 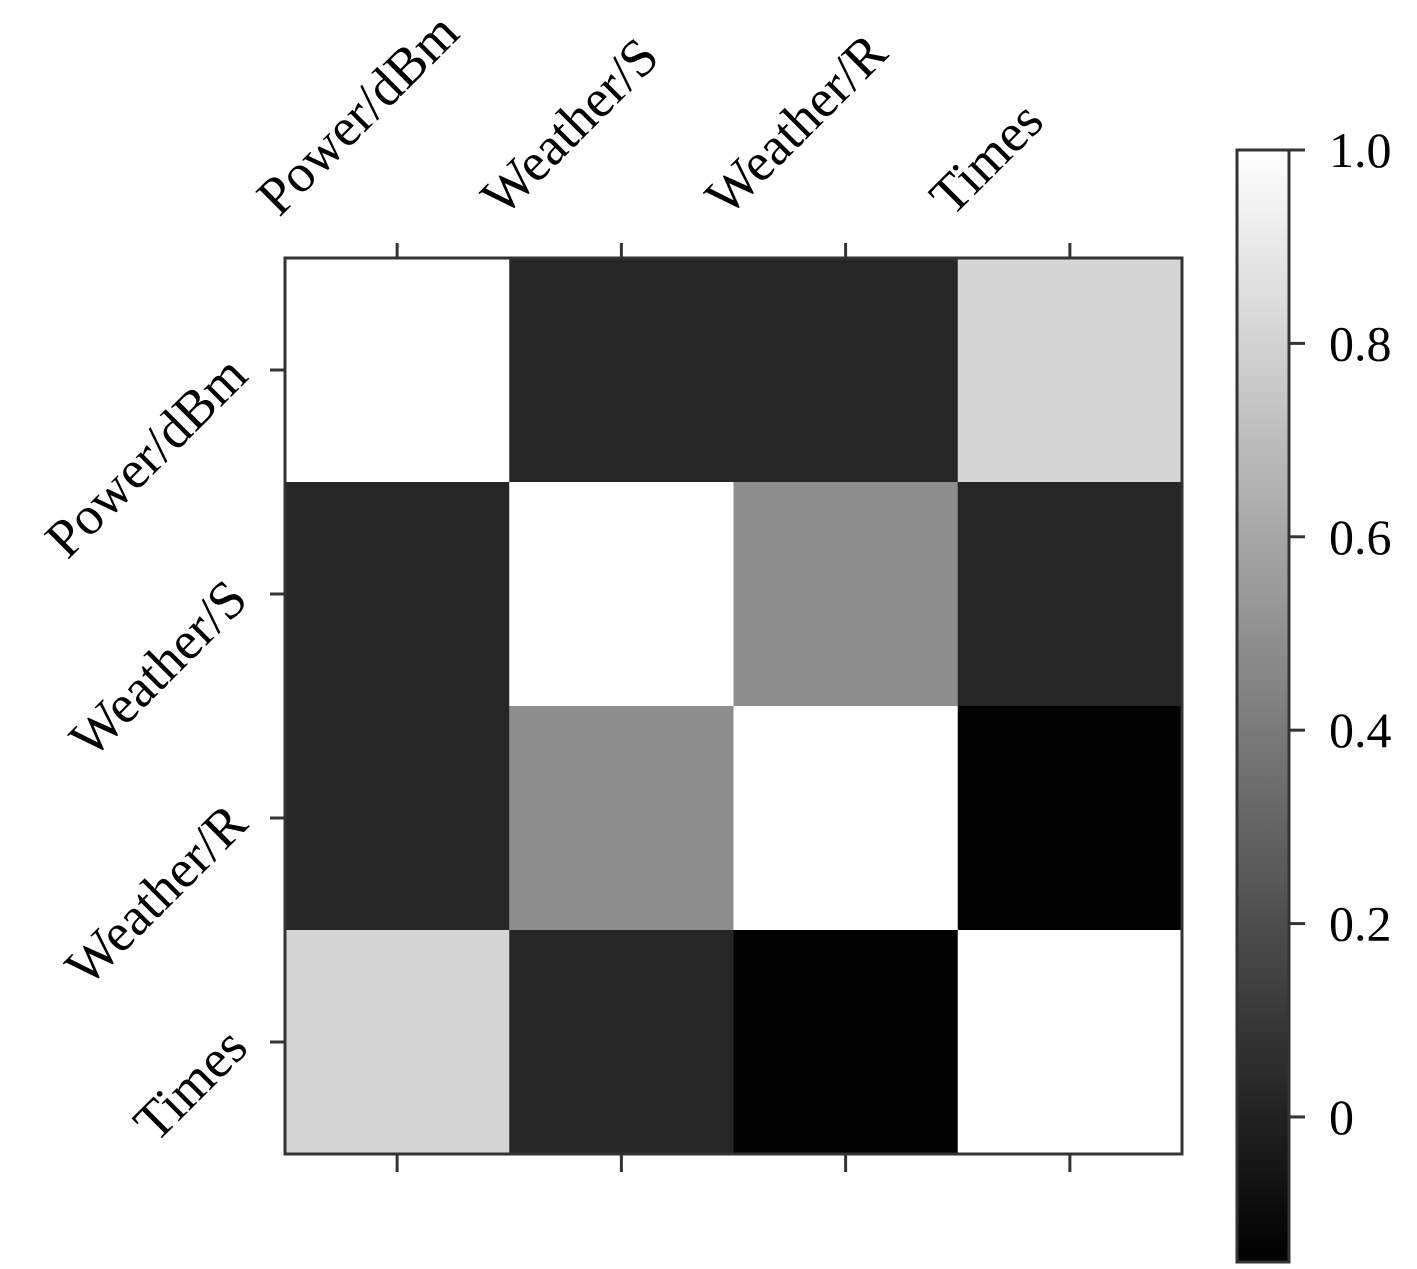 What do you see at coordinates (357, 114) in the screenshot?
I see `x-tick-label: Power/dBm` at bounding box center [357, 114].